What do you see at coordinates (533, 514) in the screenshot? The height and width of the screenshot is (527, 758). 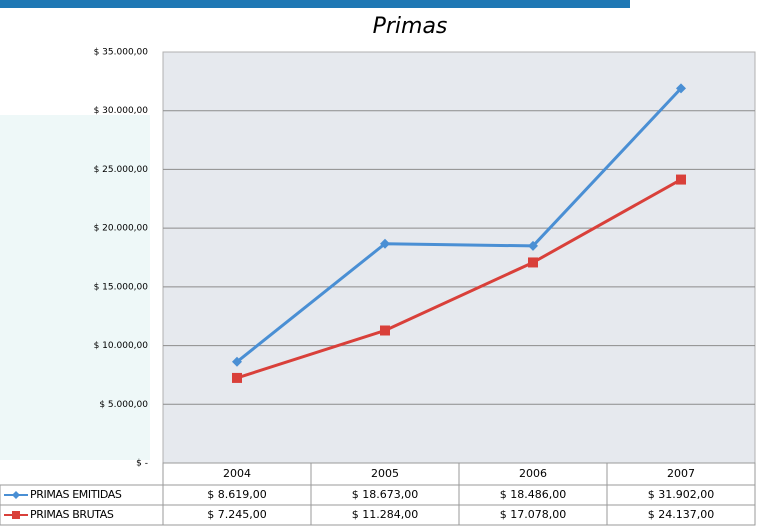 I see `table-value: $ 17.078,00` at bounding box center [533, 514].